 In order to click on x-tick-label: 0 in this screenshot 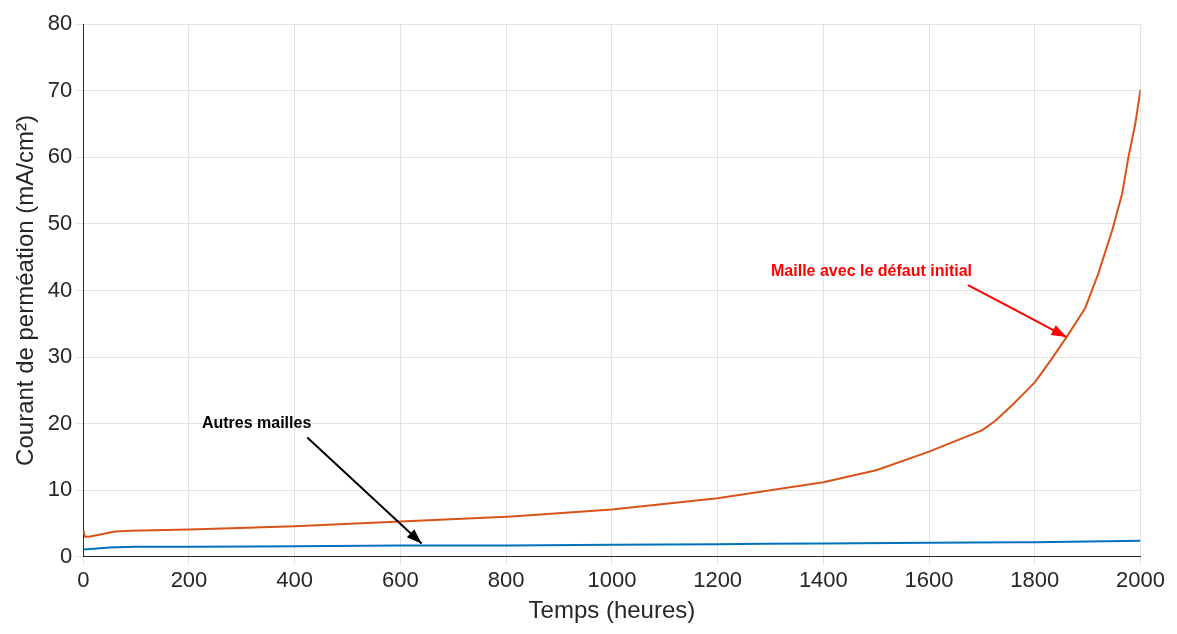, I will do `click(83, 580)`.